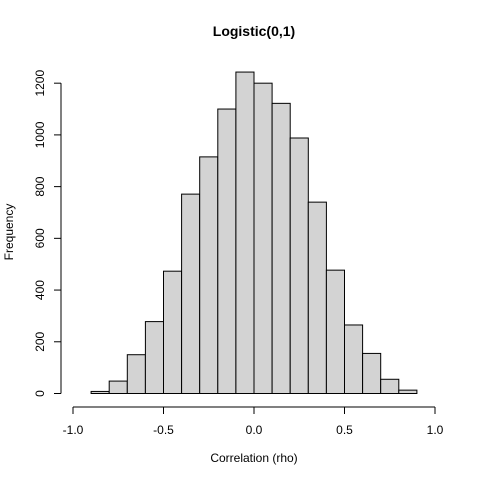 Image resolution: width=480 pixels, height=480 pixels. Describe the element at coordinates (40, 290) in the screenshot. I see `y-tick-label: 400` at that location.